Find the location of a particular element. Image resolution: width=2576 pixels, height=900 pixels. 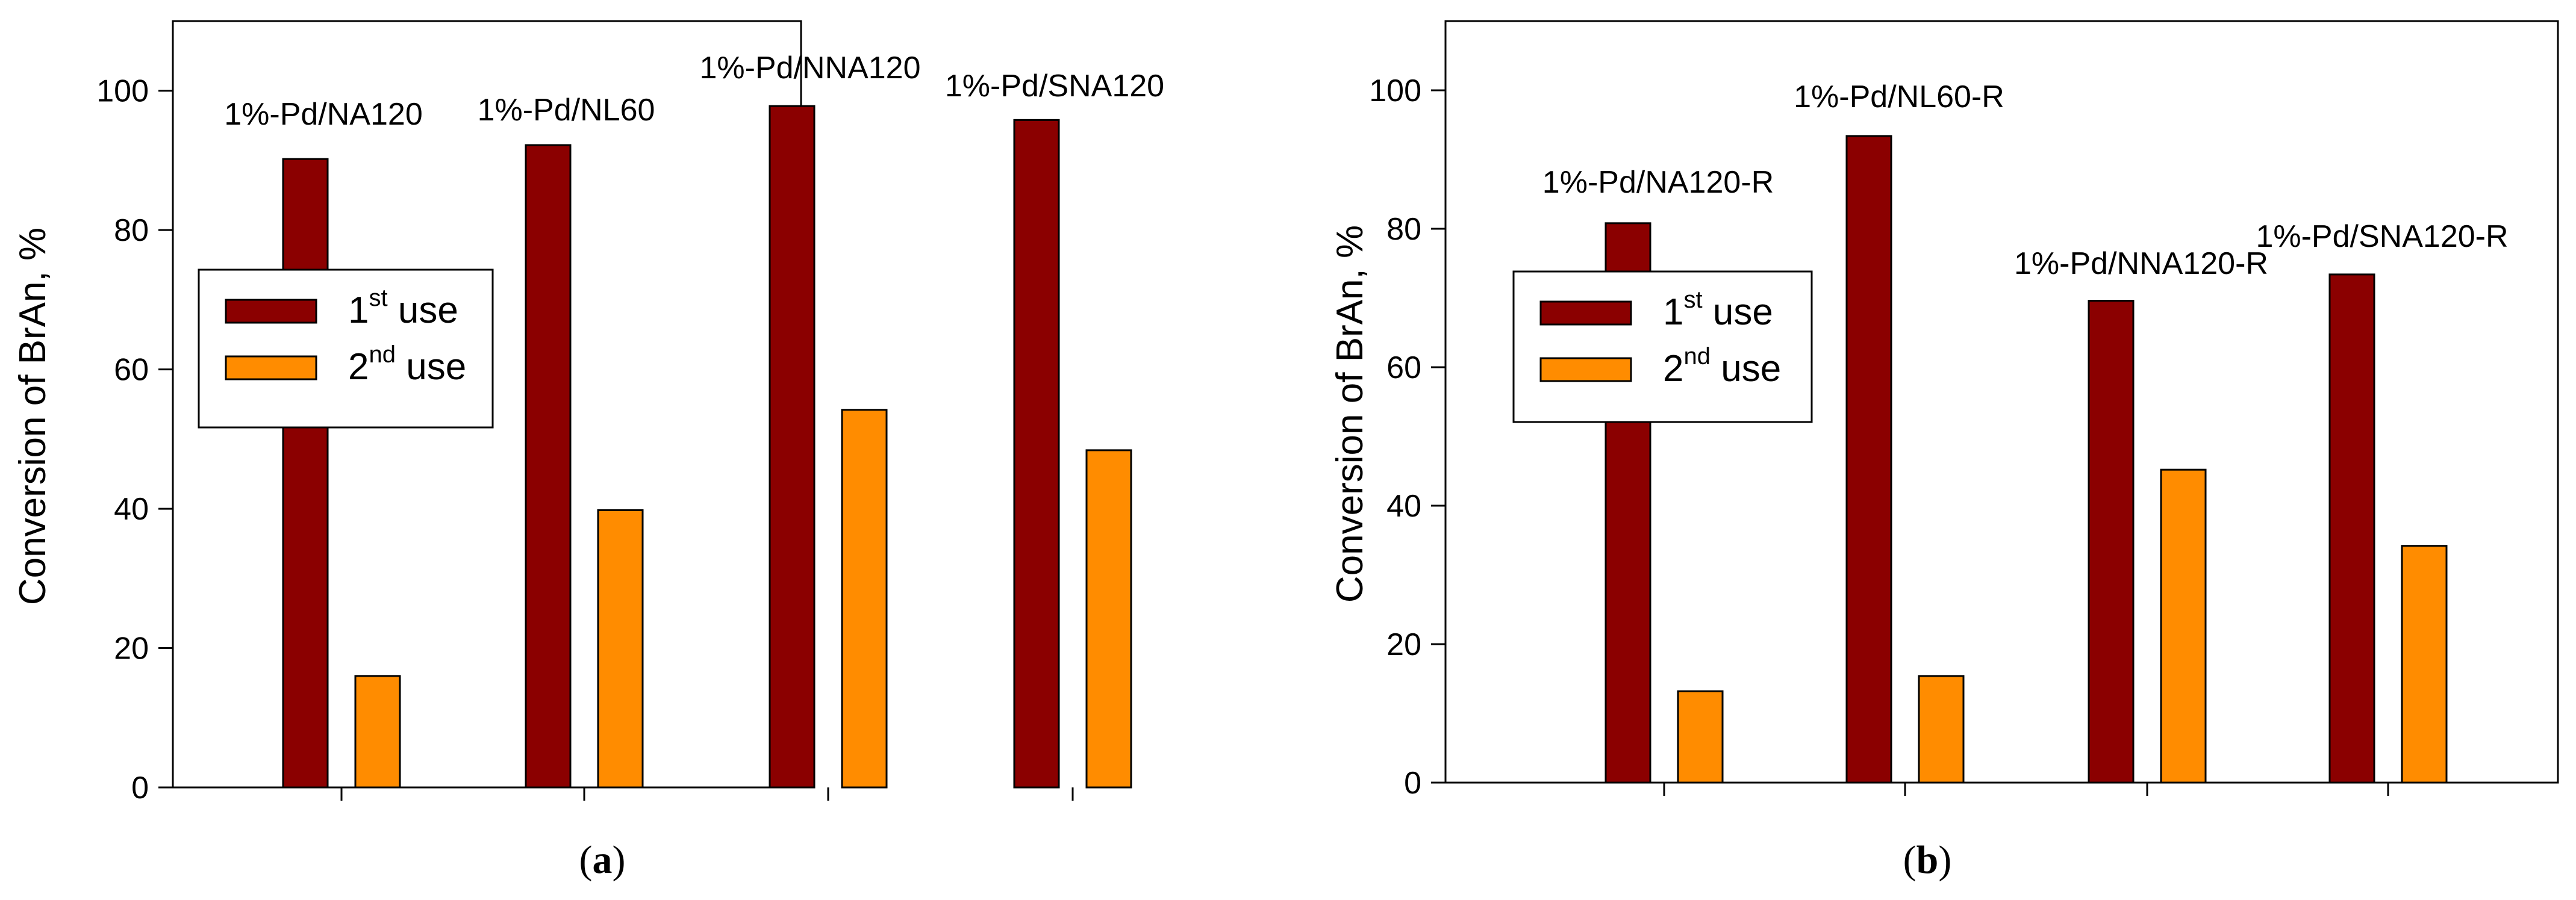

panel-caption: (a) is located at coordinates (602, 860).